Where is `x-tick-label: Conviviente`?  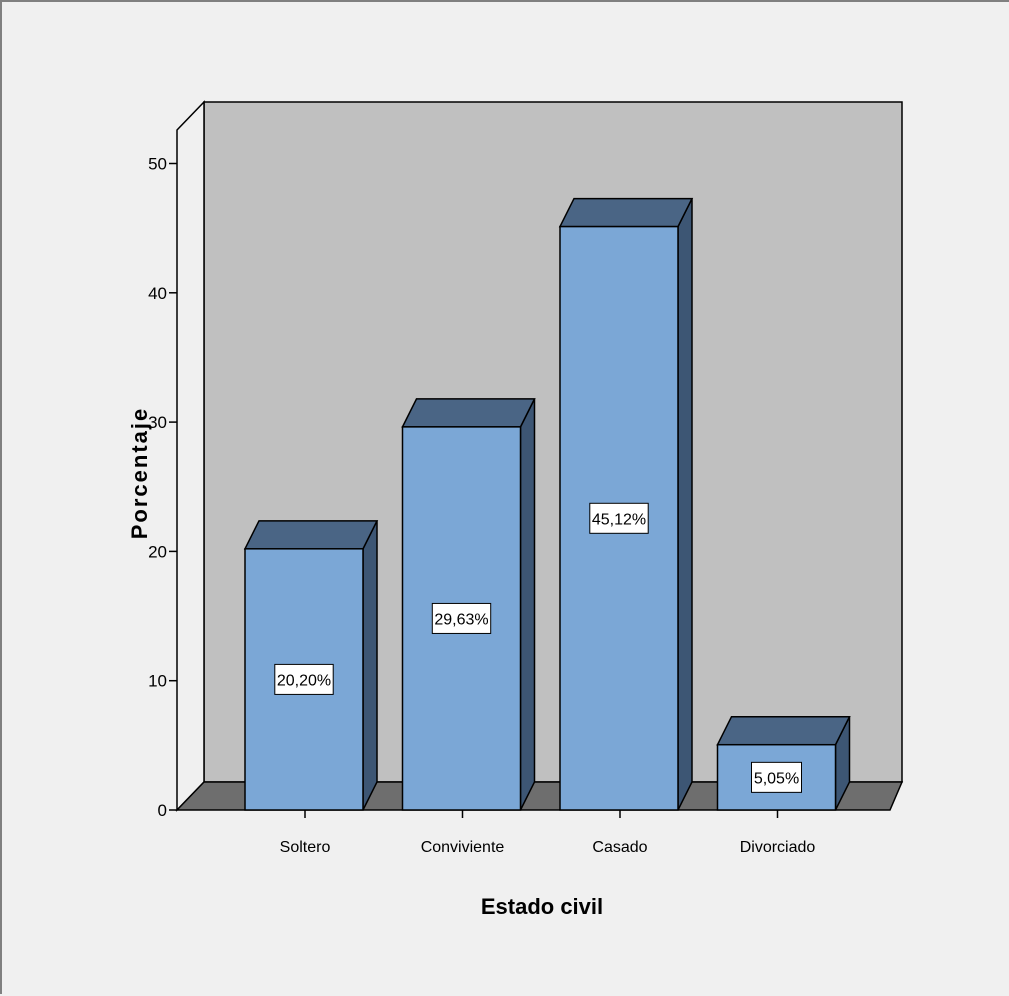 x-tick-label: Conviviente is located at coordinates (463, 847).